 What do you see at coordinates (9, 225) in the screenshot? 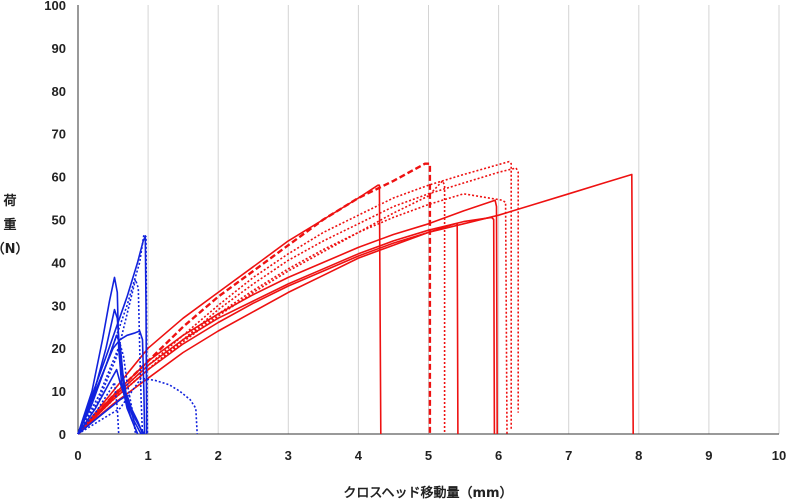
I see `y-axis-title-line-2: 重` at bounding box center [9, 225].